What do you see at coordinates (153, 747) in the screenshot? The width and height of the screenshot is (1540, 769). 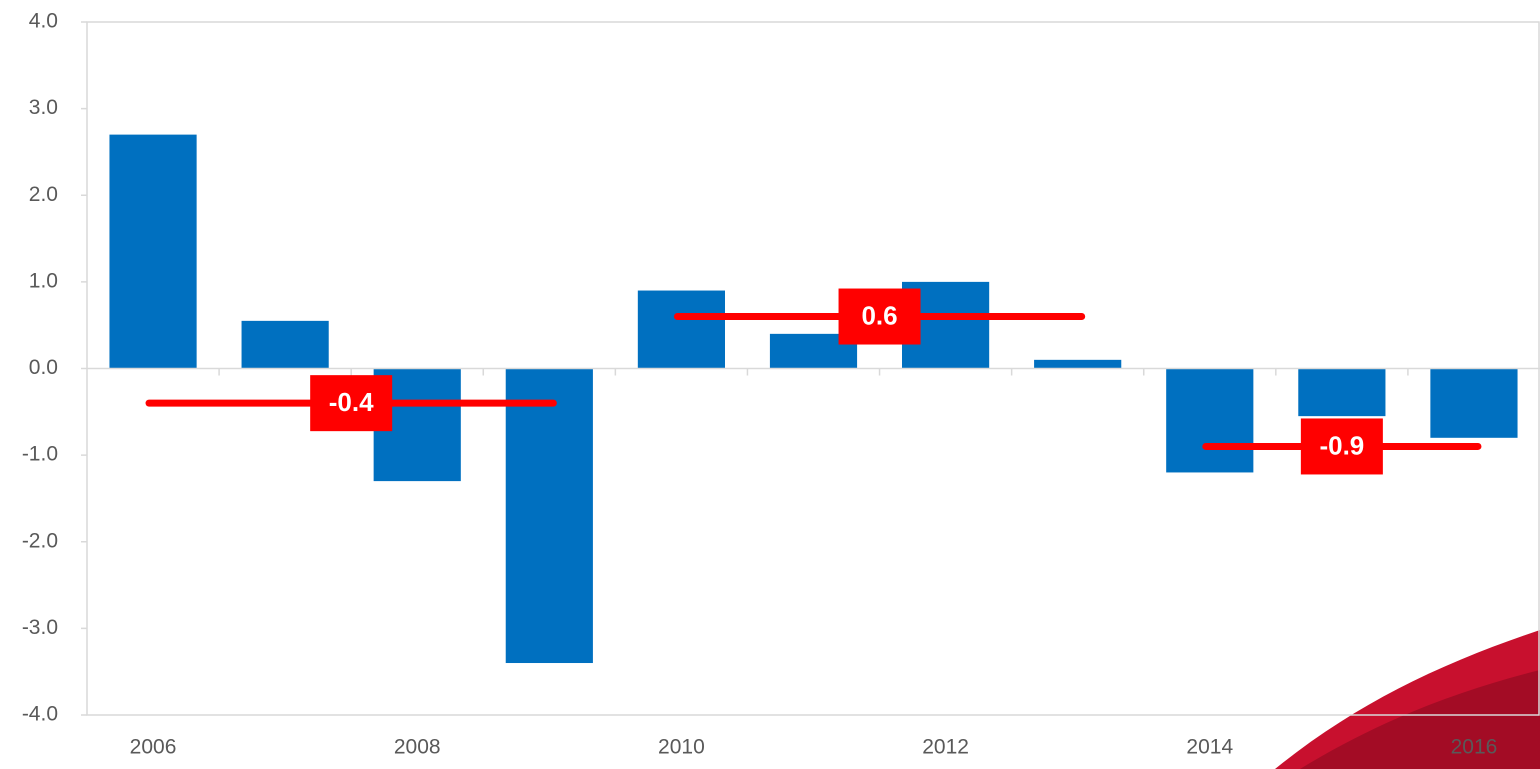 I see `x-tick-label: 2006` at bounding box center [153, 747].